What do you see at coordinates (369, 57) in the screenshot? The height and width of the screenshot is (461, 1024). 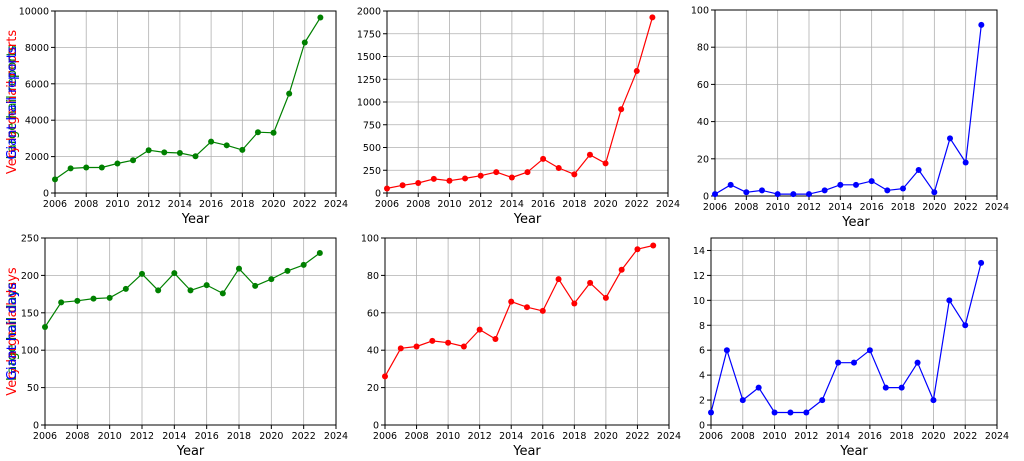 I see `y-tick-label: 1500` at bounding box center [369, 57].